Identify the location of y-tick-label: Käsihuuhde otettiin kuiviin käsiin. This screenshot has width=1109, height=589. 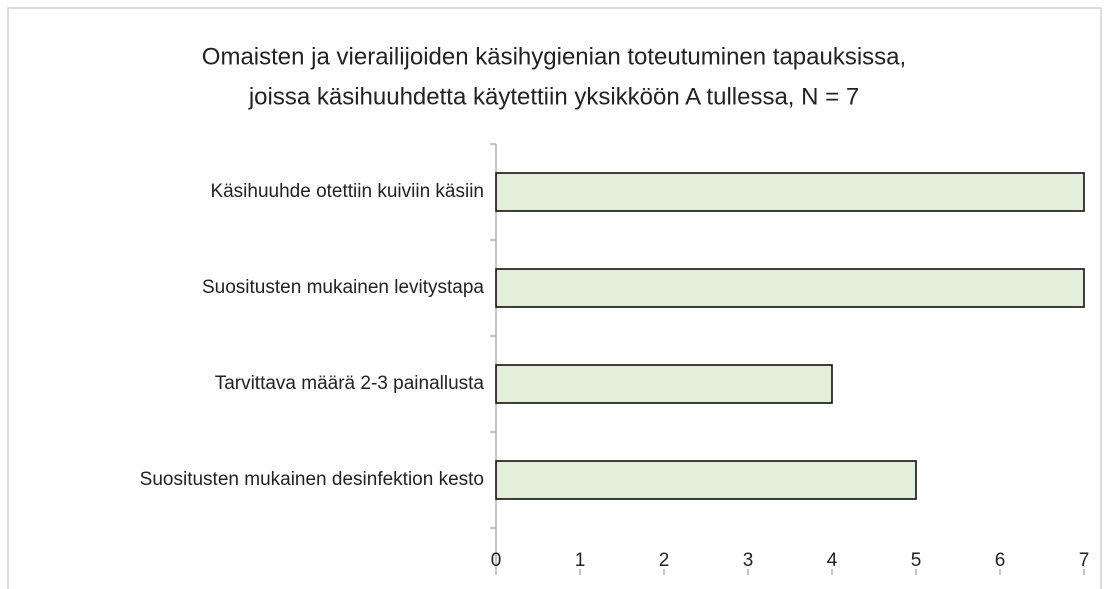
(347, 191).